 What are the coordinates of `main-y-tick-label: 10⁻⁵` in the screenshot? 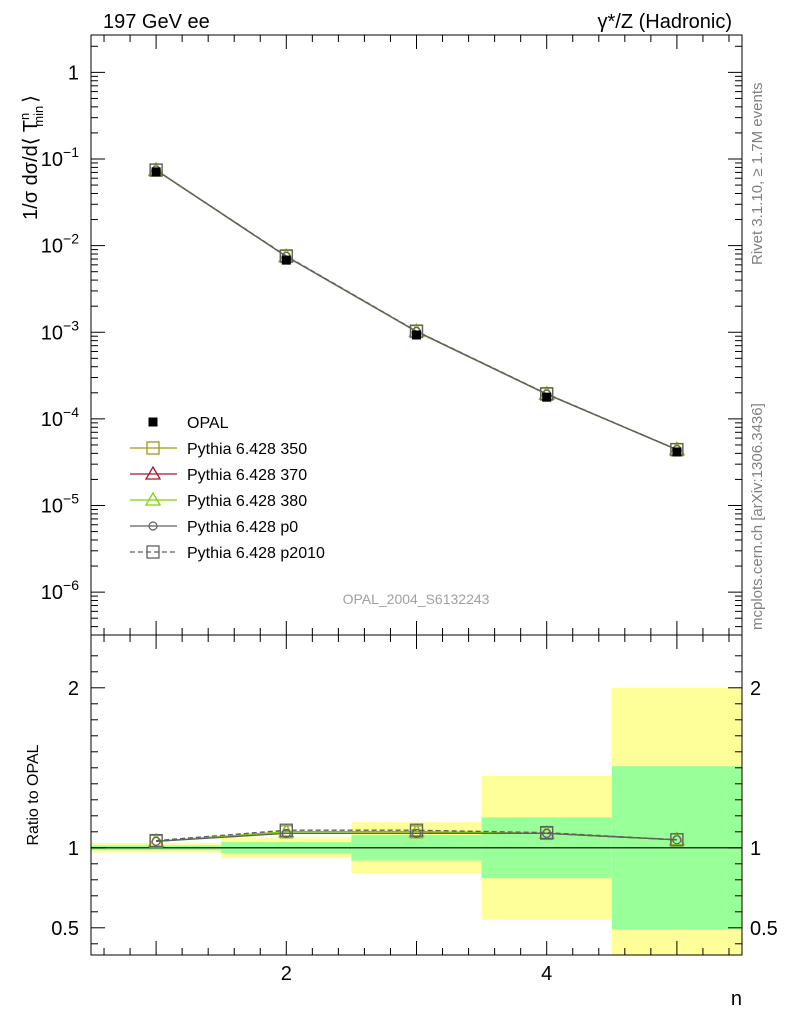 It's located at (60, 504).